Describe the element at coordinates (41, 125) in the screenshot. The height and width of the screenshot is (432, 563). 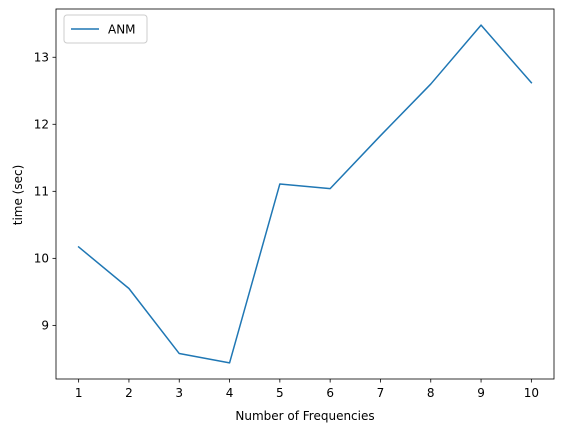
I see `y-tick-label: 12` at that location.